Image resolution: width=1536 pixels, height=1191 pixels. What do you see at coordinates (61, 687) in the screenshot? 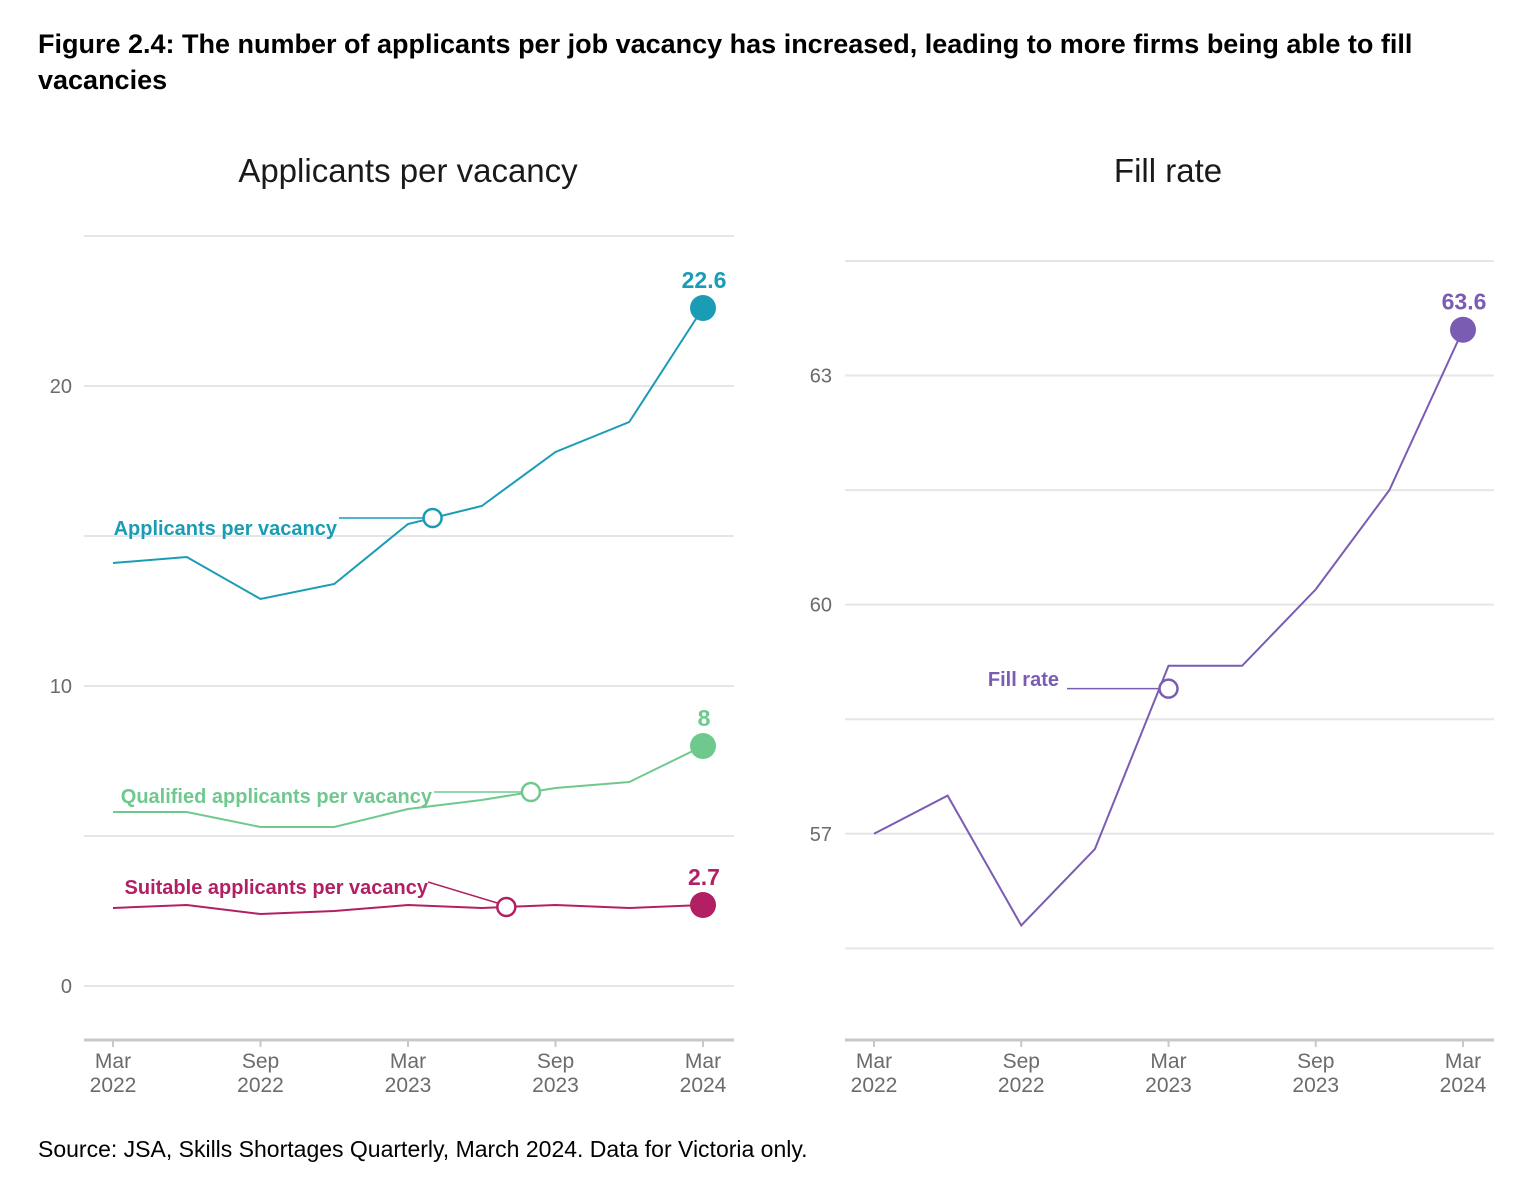
I see `y-tick-label: 10` at bounding box center [61, 687].